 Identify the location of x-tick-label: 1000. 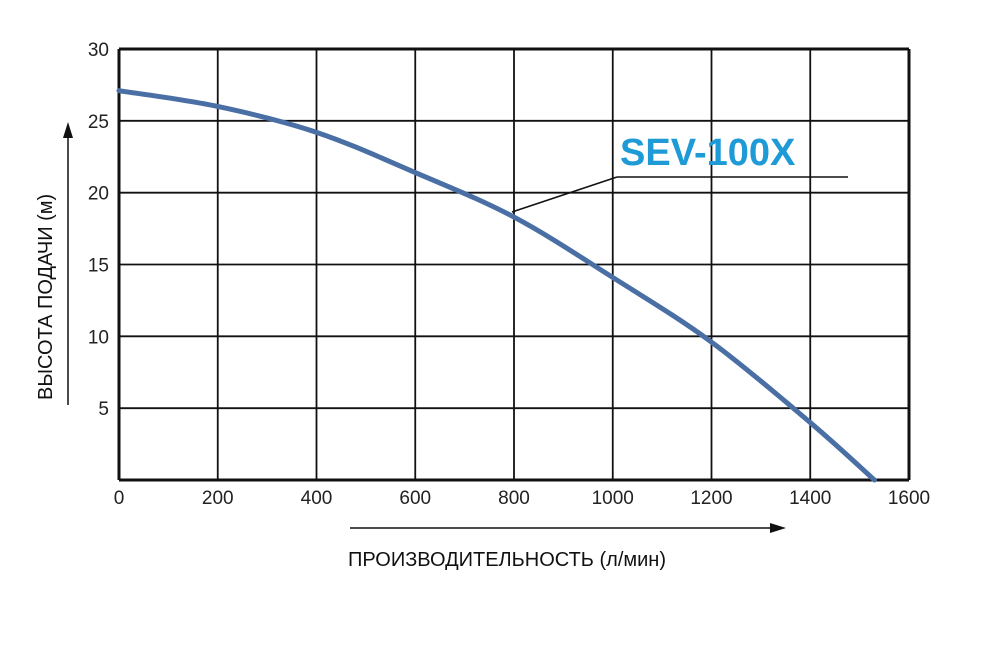
(613, 498).